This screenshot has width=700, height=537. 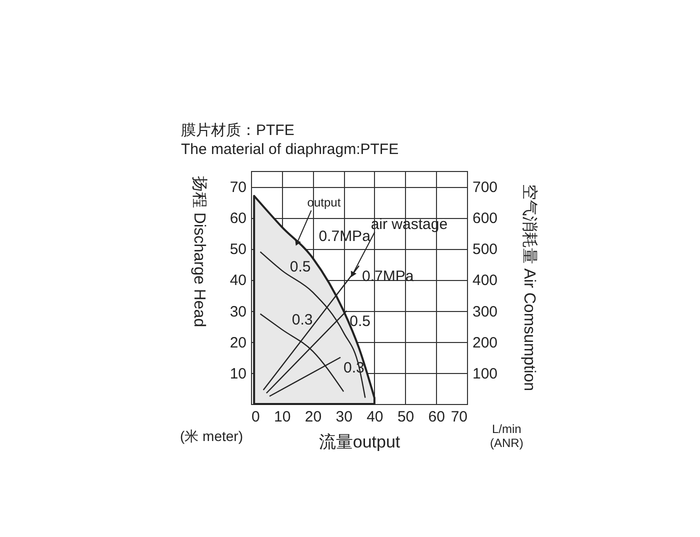 I want to click on y2-tick-label: 600, so click(x=485, y=219).